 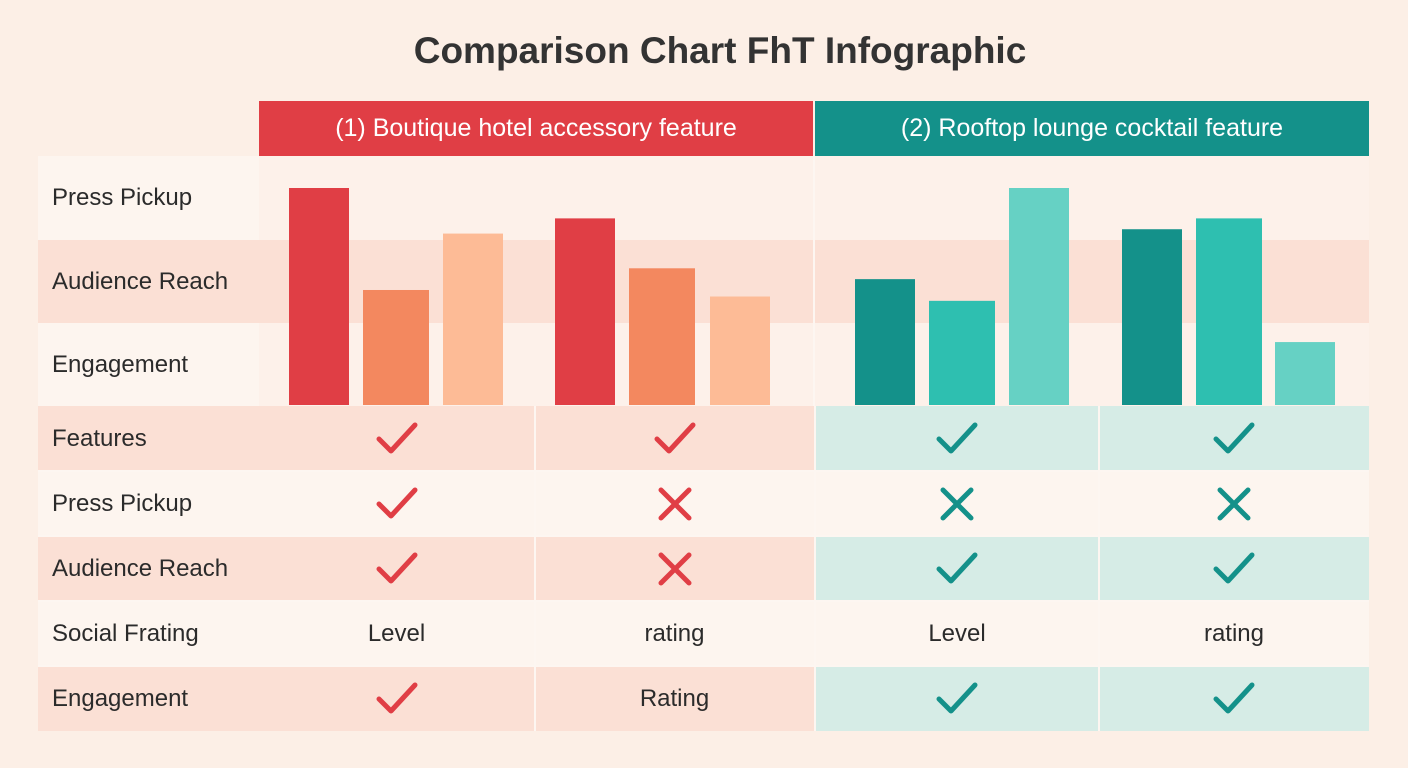 What do you see at coordinates (140, 281) in the screenshot?
I see `chart-row-label: Audience Reach` at bounding box center [140, 281].